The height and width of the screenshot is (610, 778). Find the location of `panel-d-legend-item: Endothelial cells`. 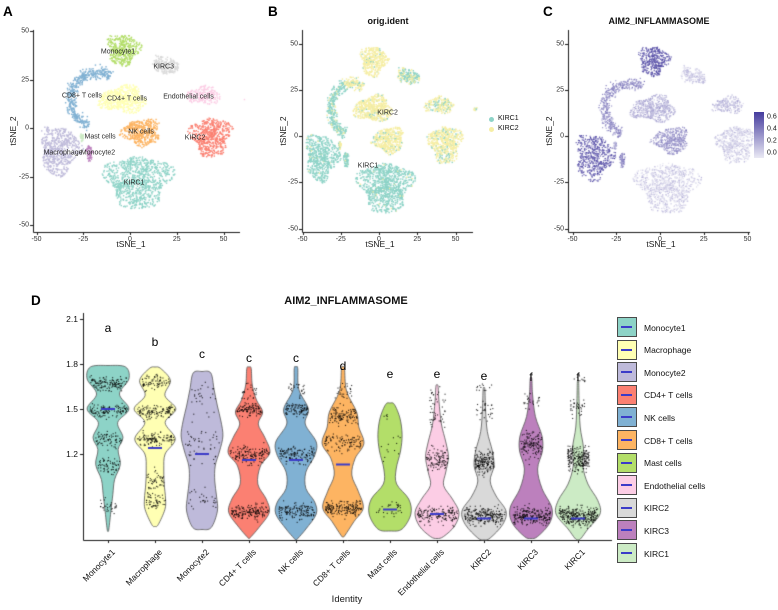

panel-d-legend-item: Endothelial cells is located at coordinates (697, 485).